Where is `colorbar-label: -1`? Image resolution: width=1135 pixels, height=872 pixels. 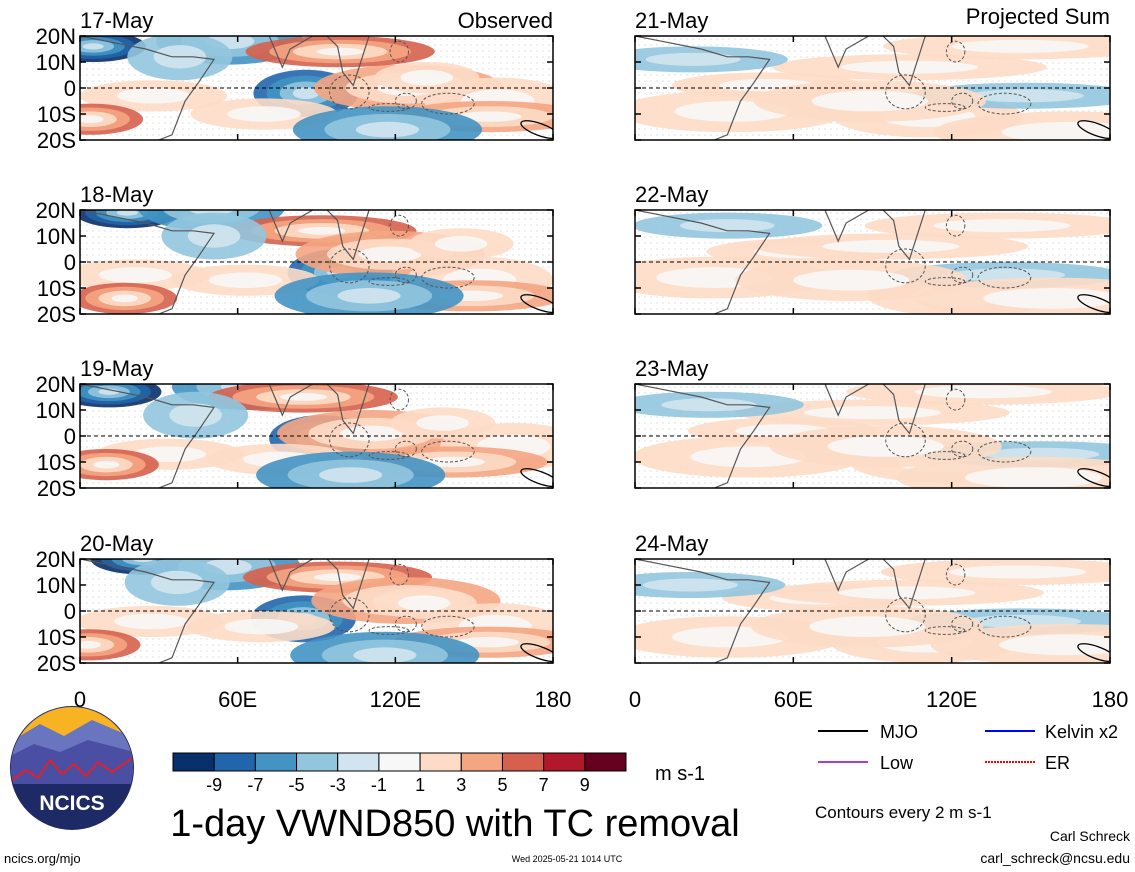 colorbar-label: -1 is located at coordinates (379, 785).